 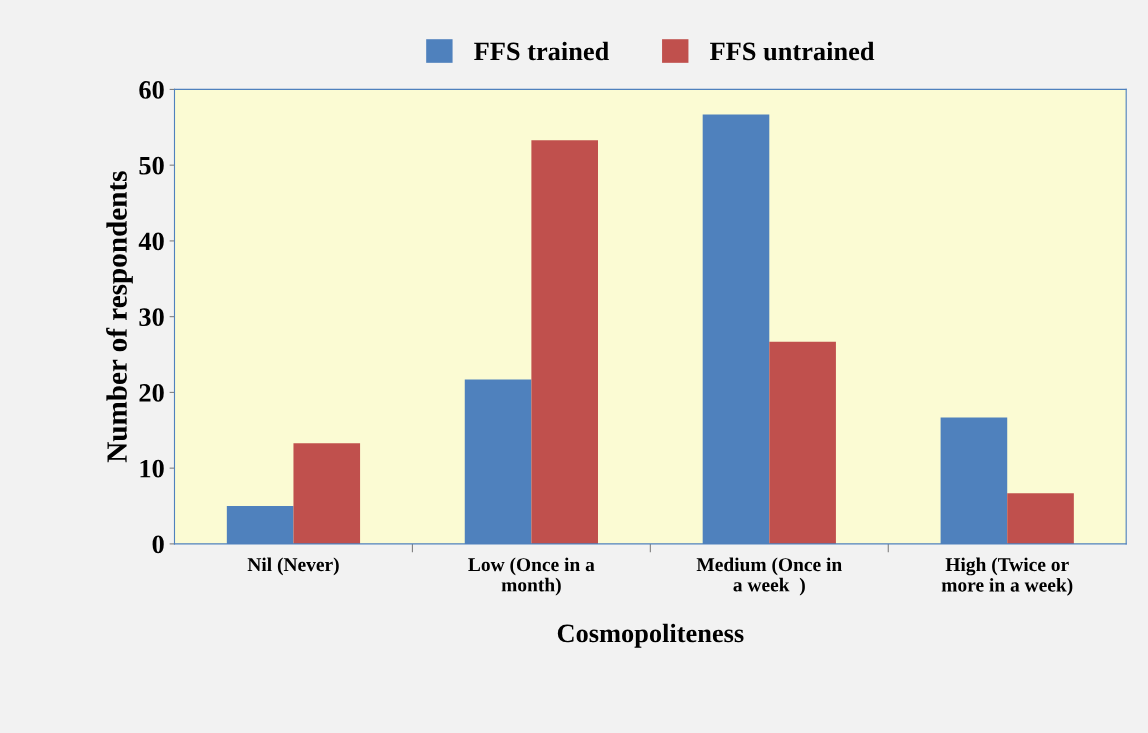 What do you see at coordinates (769, 576) in the screenshot?
I see `x-tick-label: Medium (Once in a week )` at bounding box center [769, 576].